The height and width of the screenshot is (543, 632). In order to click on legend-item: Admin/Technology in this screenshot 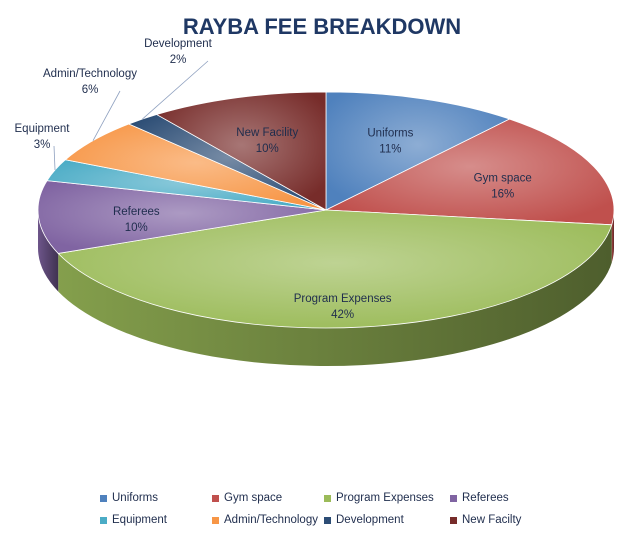, I will do `click(268, 520)`.